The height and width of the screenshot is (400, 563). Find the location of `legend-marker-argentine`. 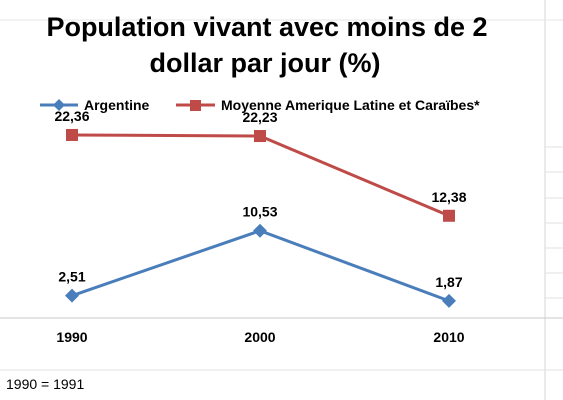

legend-marker-argentine is located at coordinates (59, 105).